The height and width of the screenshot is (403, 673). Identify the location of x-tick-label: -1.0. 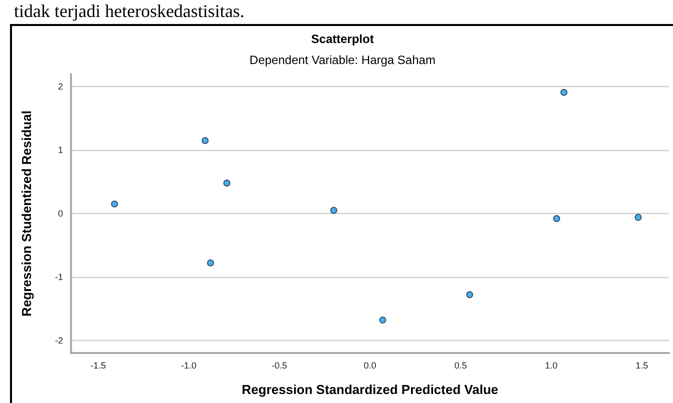
(189, 365).